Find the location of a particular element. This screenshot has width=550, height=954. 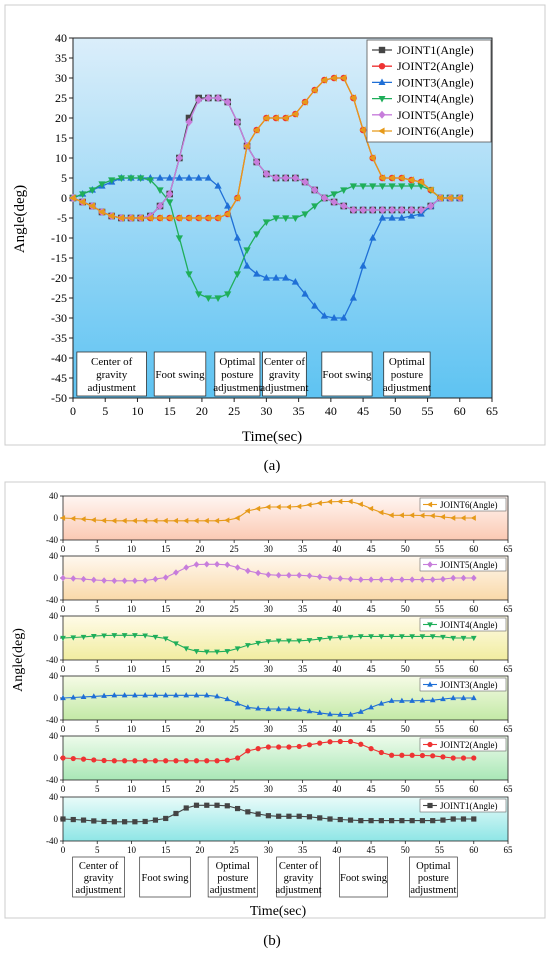

phase-label-a: adjustment is located at coordinates (237, 388).